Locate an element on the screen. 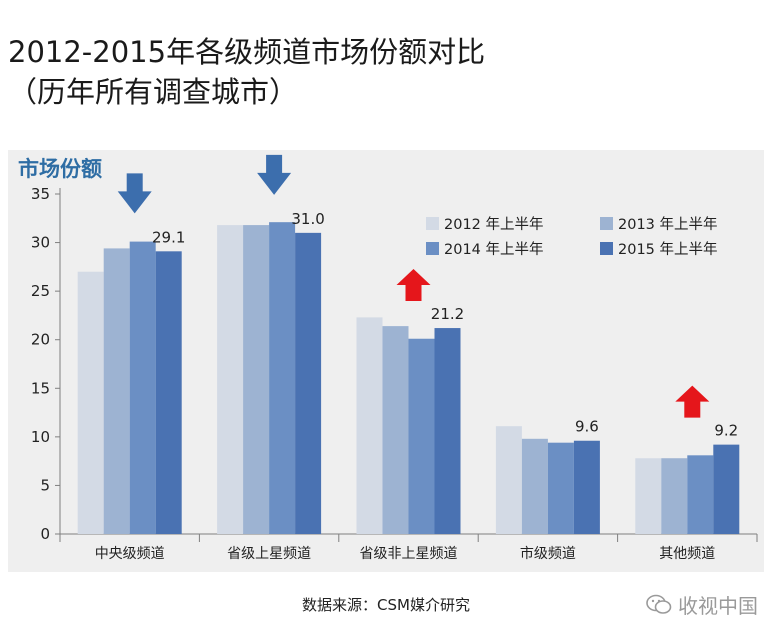 The width and height of the screenshot is (772, 640). x-tick-label: 中央级频道 is located at coordinates (130, 554).